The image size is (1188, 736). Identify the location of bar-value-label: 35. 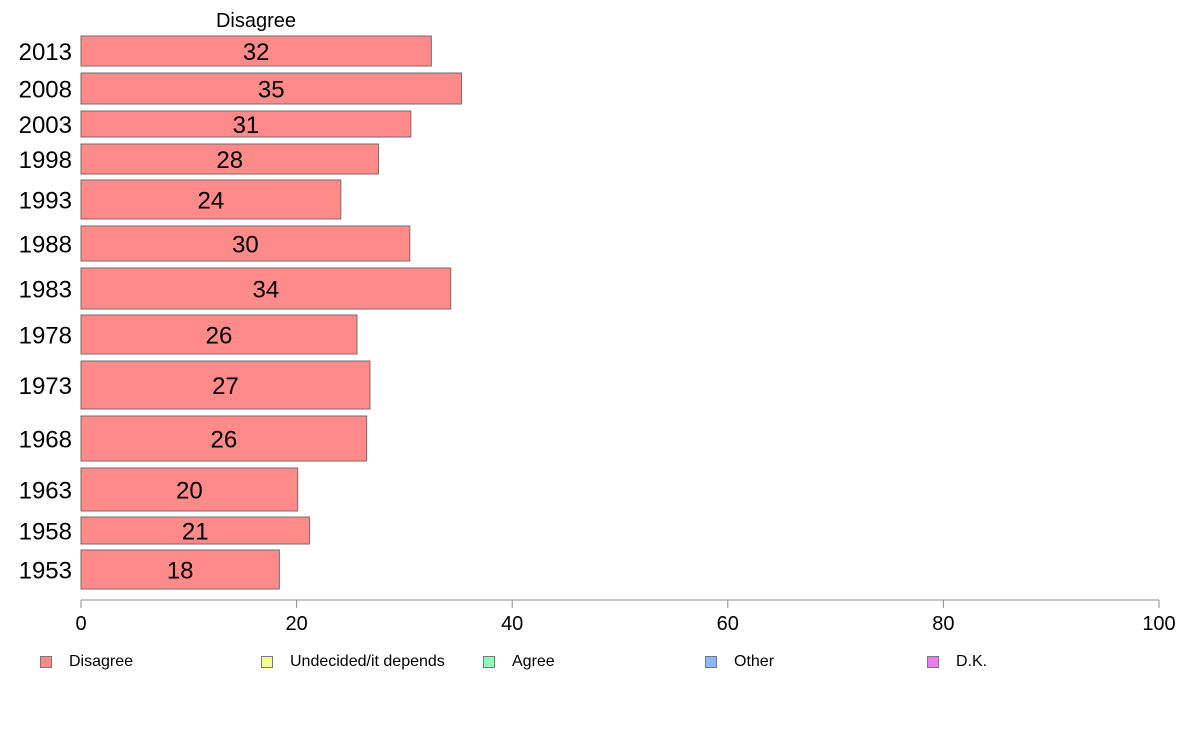
(271, 90).